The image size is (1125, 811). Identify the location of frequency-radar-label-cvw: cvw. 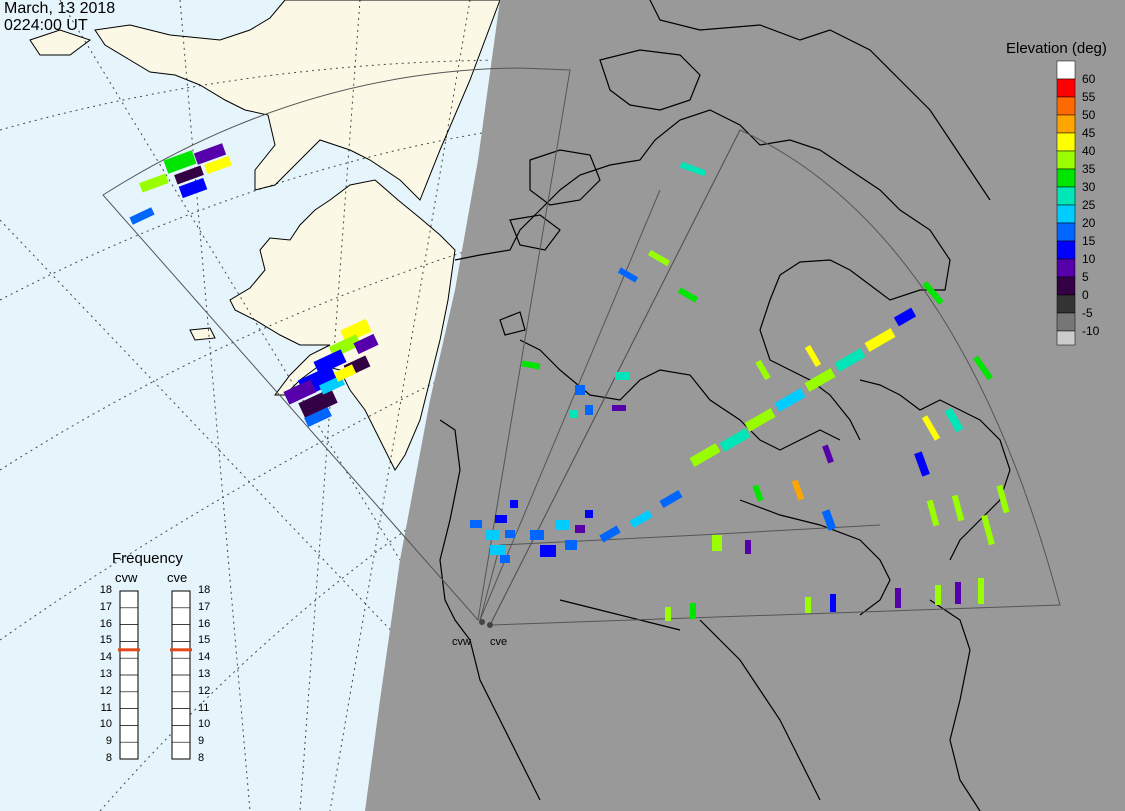
(126, 577).